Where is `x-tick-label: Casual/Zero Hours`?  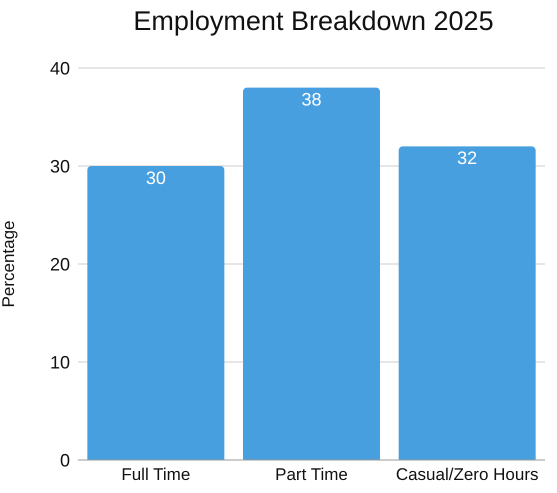 x-tick-label: Casual/Zero Hours is located at coordinates (467, 474).